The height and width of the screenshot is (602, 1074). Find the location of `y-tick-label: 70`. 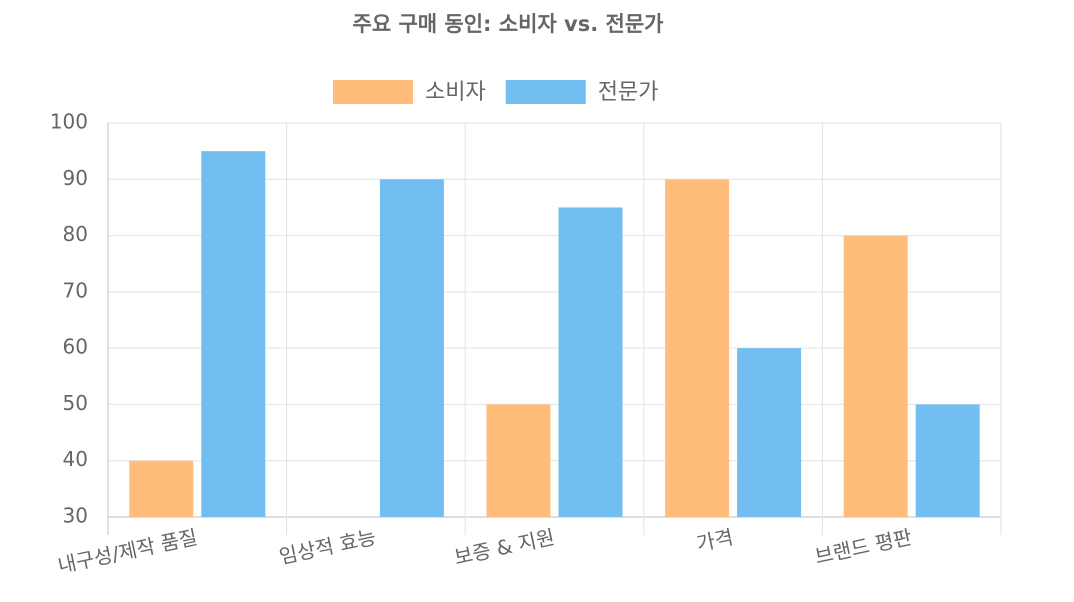

y-tick-label: 70 is located at coordinates (75, 290).